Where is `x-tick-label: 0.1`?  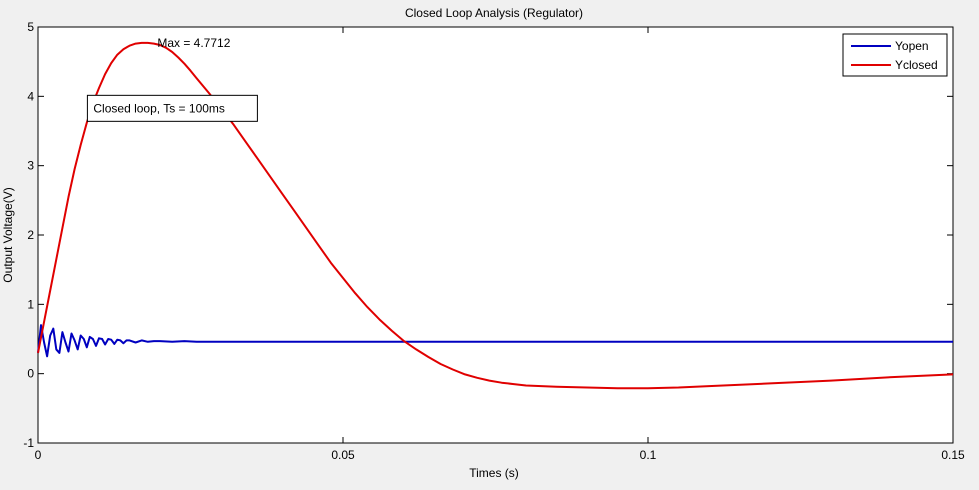
x-tick-label: 0.1 is located at coordinates (648, 455).